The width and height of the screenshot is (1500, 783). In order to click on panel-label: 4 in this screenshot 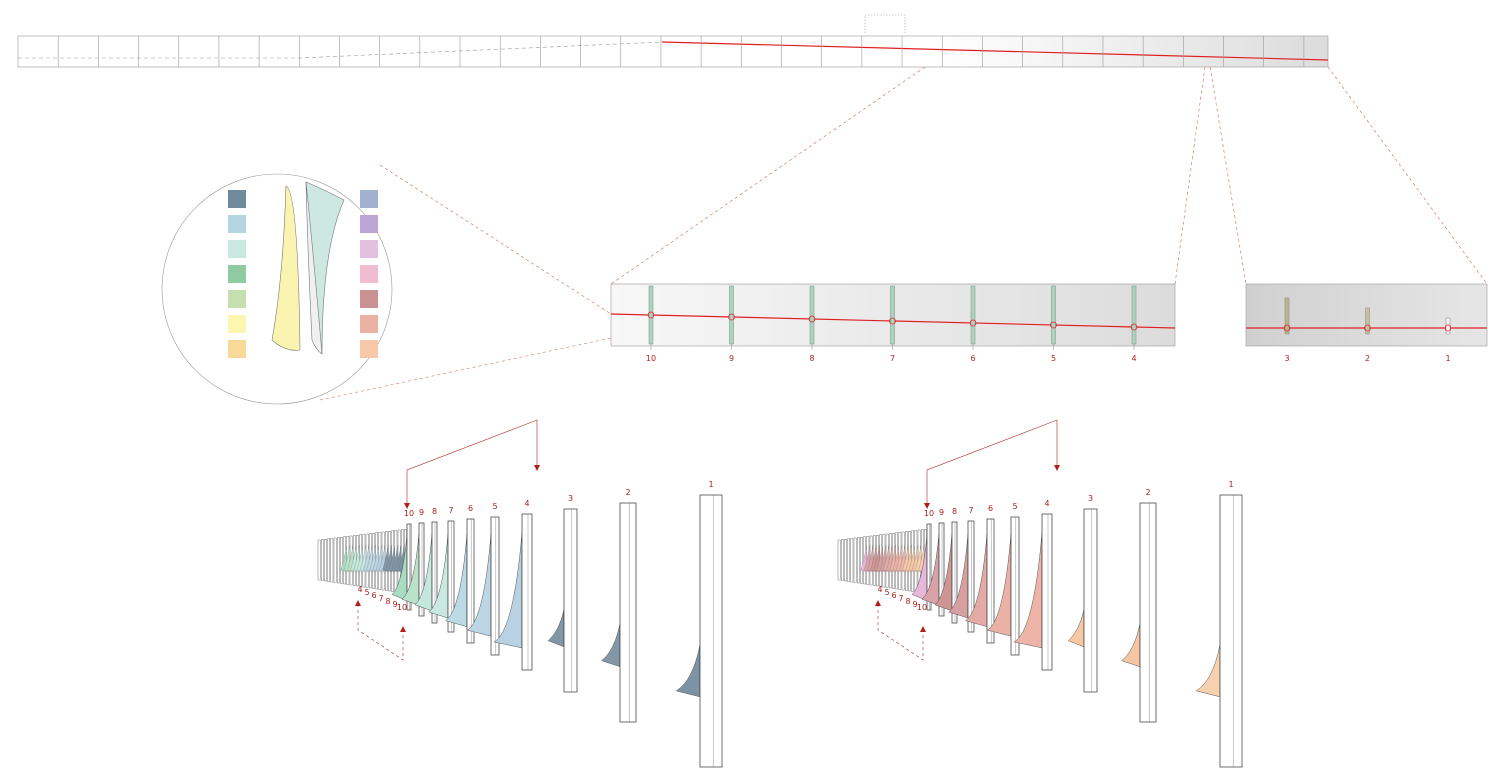, I will do `click(1133, 358)`.